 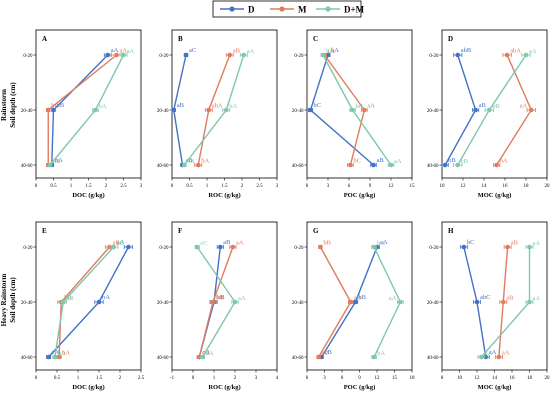 I want to click on series-m: aB aB aA, so click(x=506, y=300).